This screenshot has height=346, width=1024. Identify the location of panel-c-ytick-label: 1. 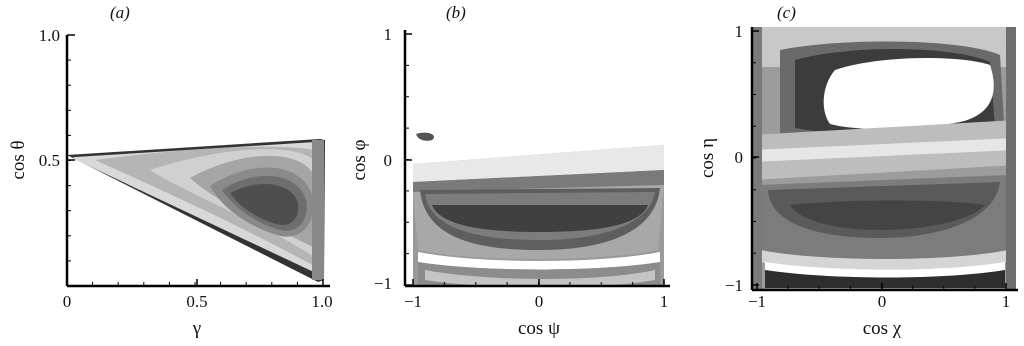
(739, 31).